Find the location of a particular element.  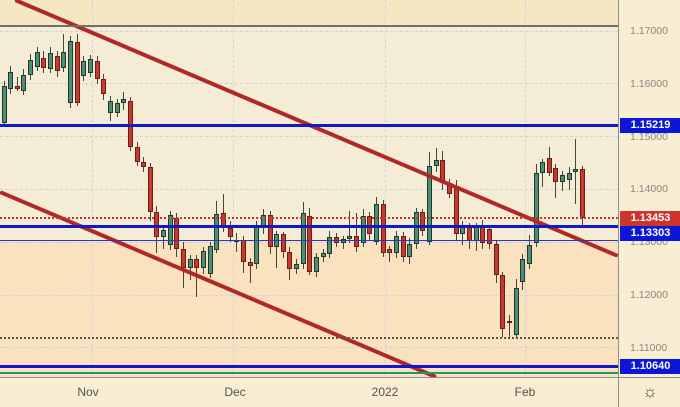

price-tick-label: 1.11000 is located at coordinates (649, 347).